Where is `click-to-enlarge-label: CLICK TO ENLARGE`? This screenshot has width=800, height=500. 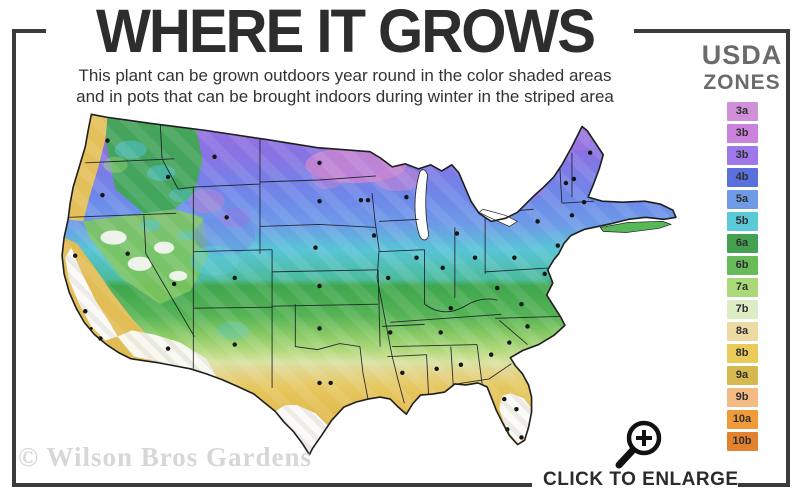 click-to-enlarge-label: CLICK TO ENLARGE is located at coordinates (641, 479).